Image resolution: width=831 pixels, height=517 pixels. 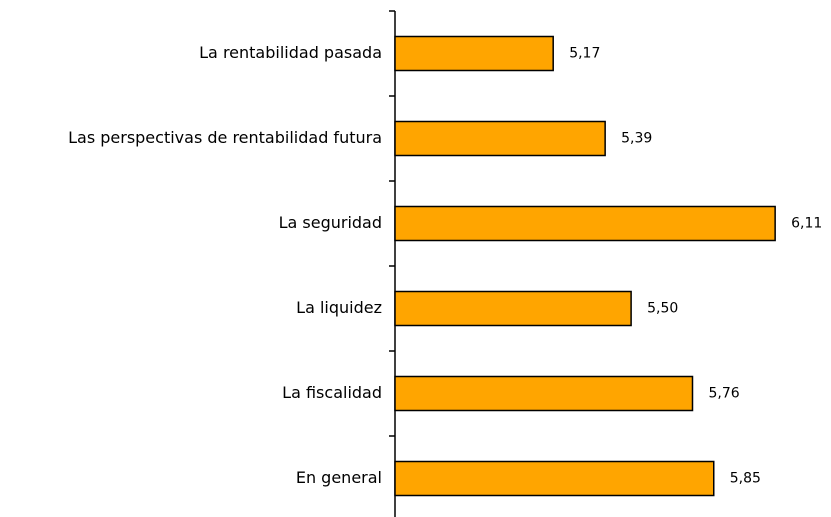 I want to click on category-label: La seguridad, so click(x=330, y=222).